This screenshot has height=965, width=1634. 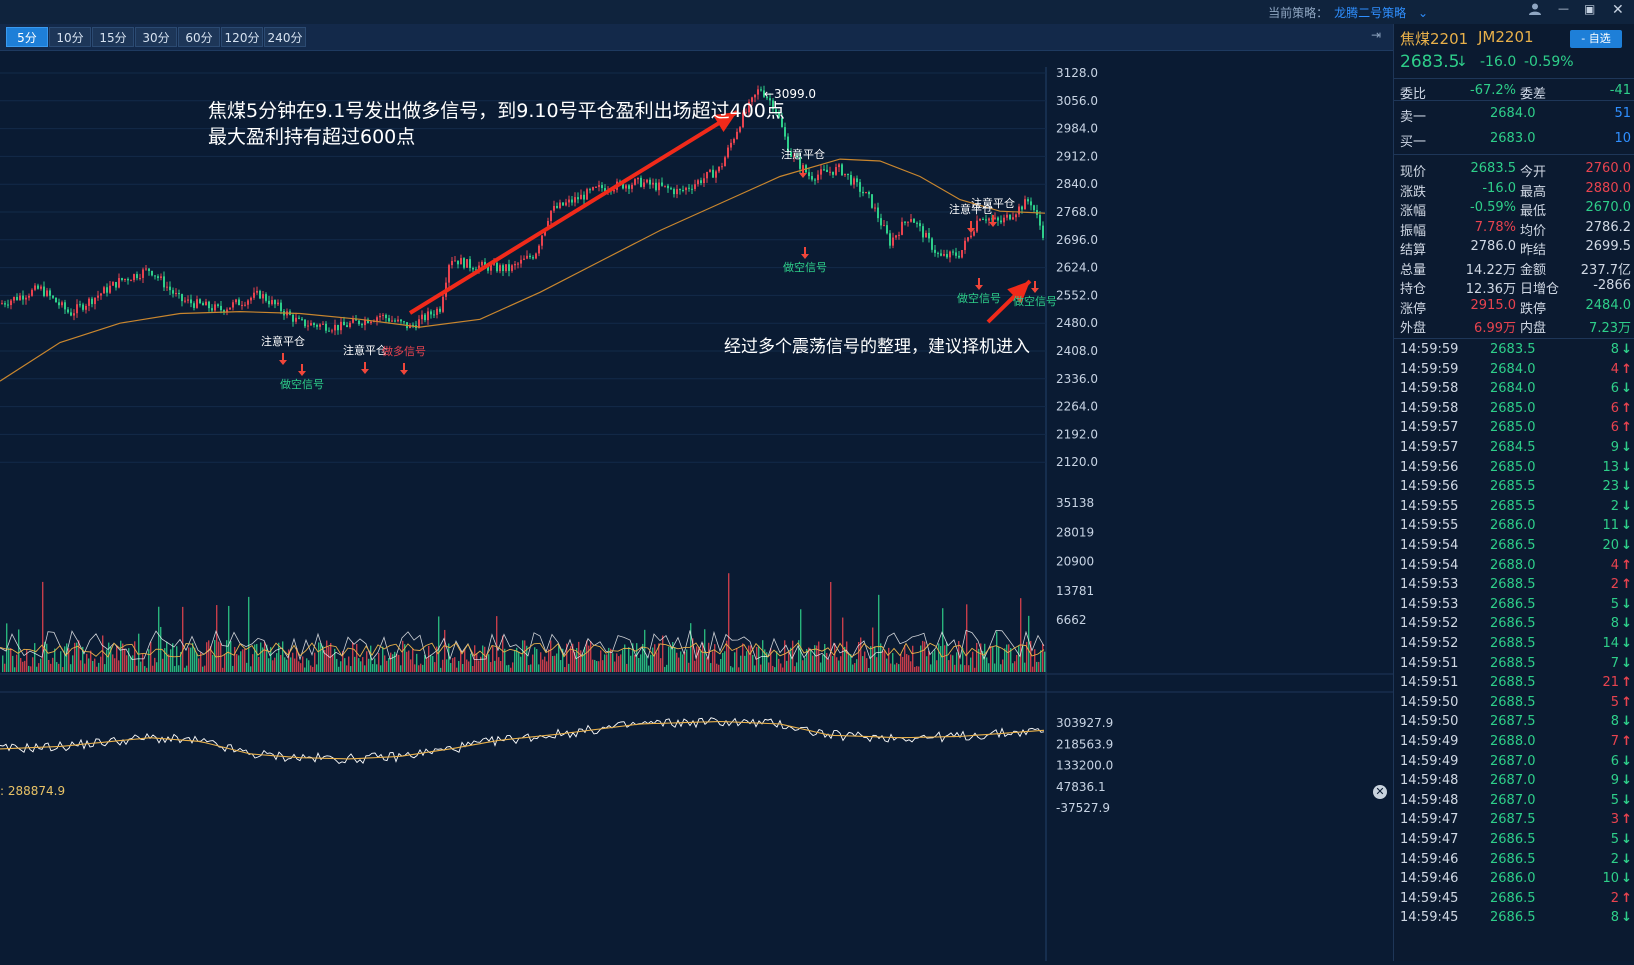 I want to click on trend-arrow-head, so click(x=725, y=122).